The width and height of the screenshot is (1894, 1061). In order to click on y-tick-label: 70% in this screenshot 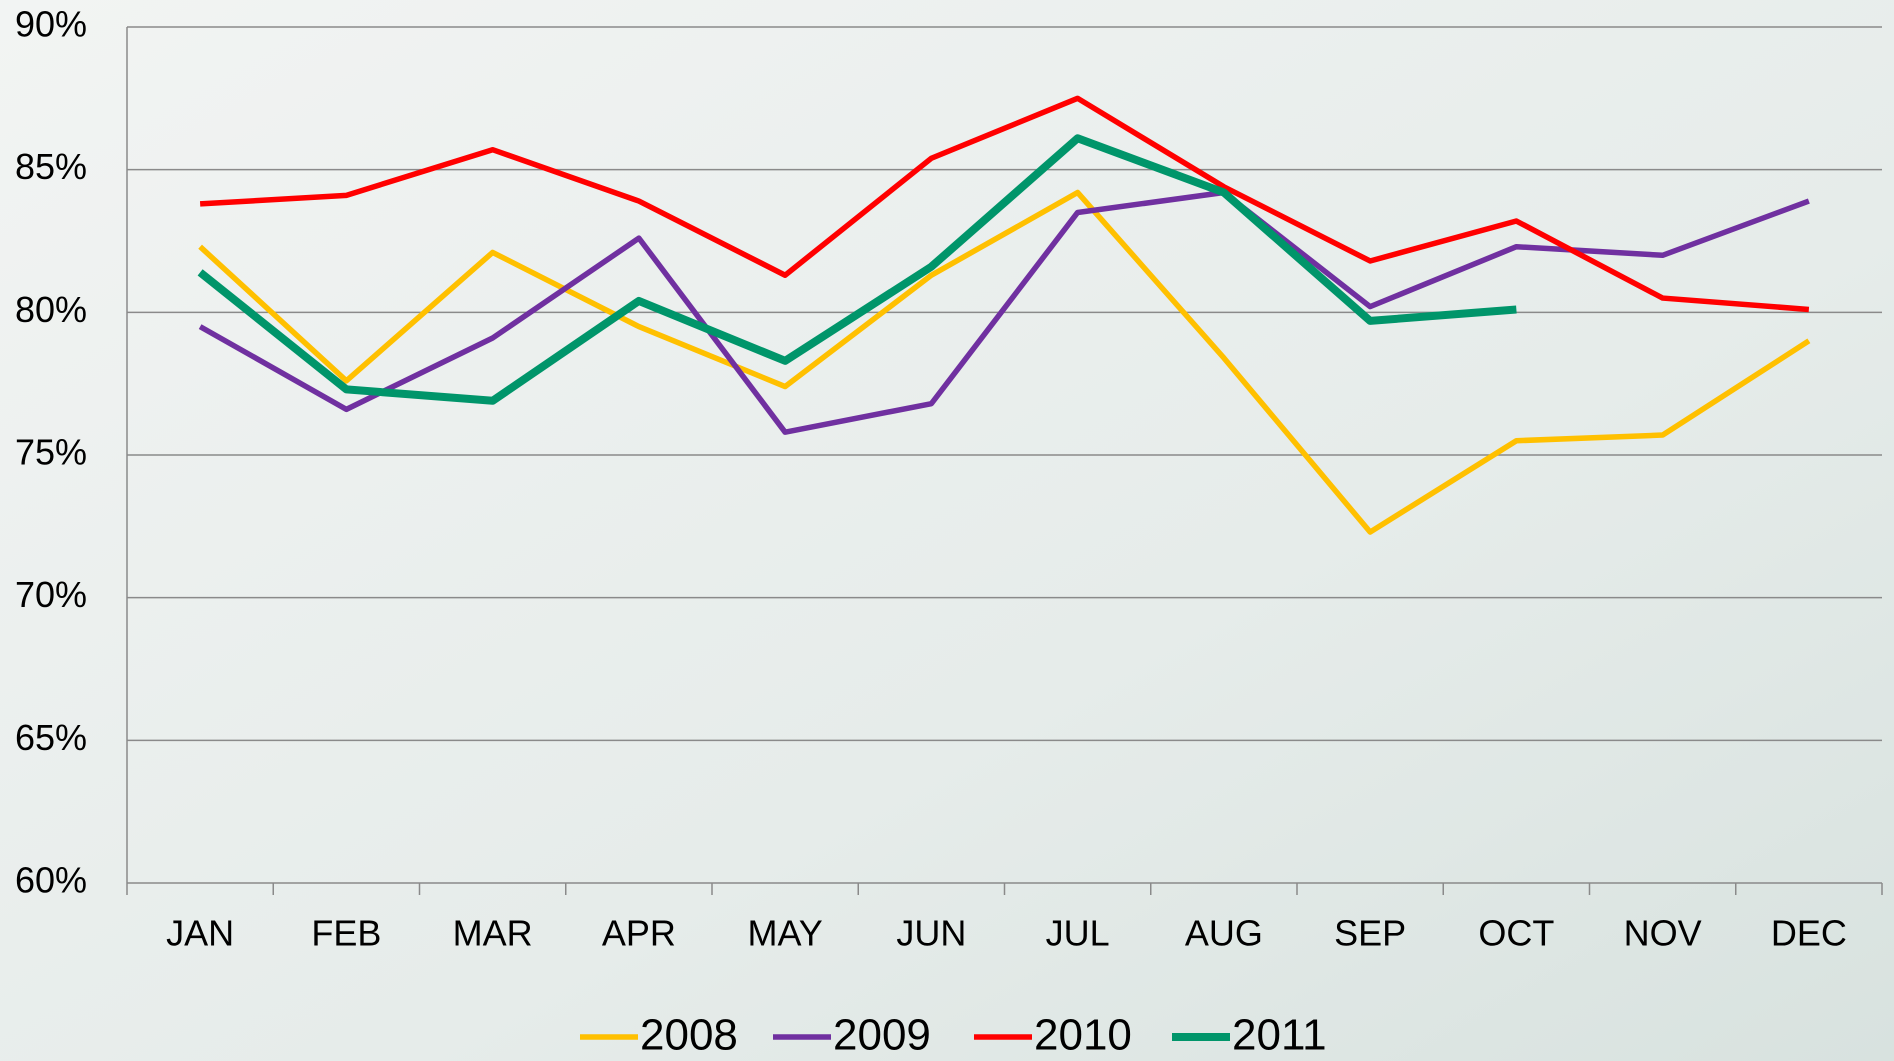, I will do `click(51, 594)`.